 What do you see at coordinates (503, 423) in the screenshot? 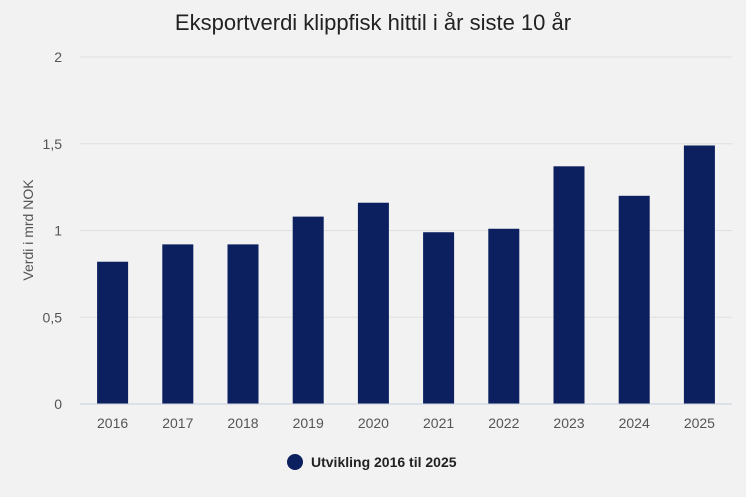
I see `x-tick-label: 2022` at bounding box center [503, 423].